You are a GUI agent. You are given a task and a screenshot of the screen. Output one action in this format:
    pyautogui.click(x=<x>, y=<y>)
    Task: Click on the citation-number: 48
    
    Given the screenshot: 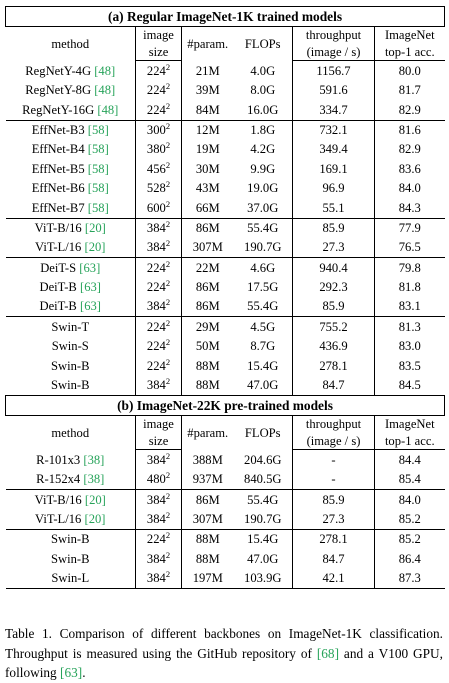 What is the action you would take?
    pyautogui.click(x=108, y=109)
    